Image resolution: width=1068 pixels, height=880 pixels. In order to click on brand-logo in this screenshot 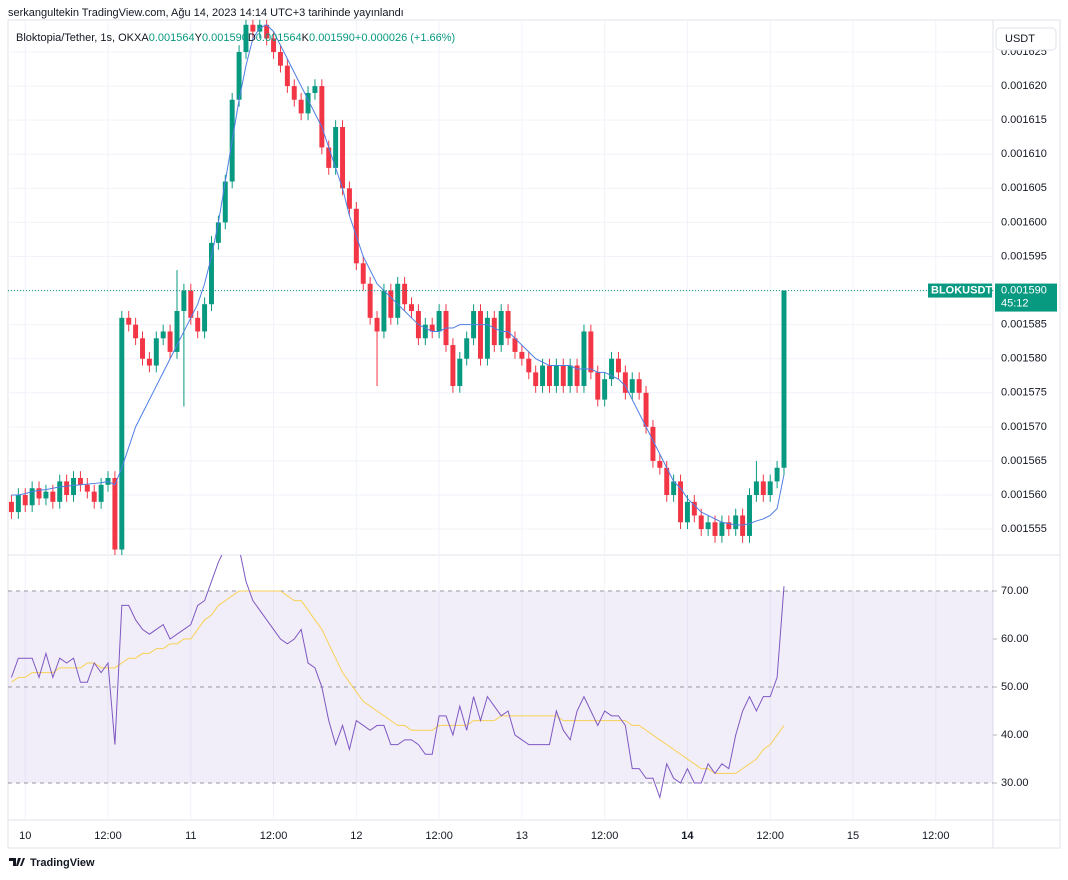, I will do `click(17, 862)`.